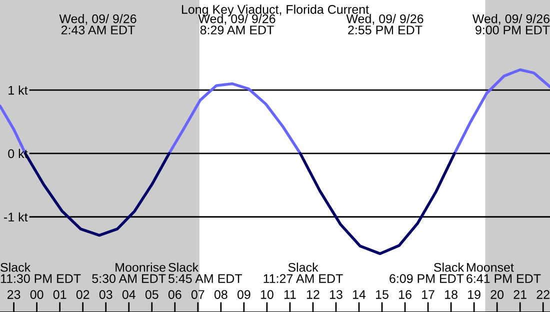 Image resolution: width=550 pixels, height=312 pixels. What do you see at coordinates (385, 24) in the screenshot?
I see `annotation: Wed, 09/ 9/26 2:55 PM EDT` at bounding box center [385, 24].